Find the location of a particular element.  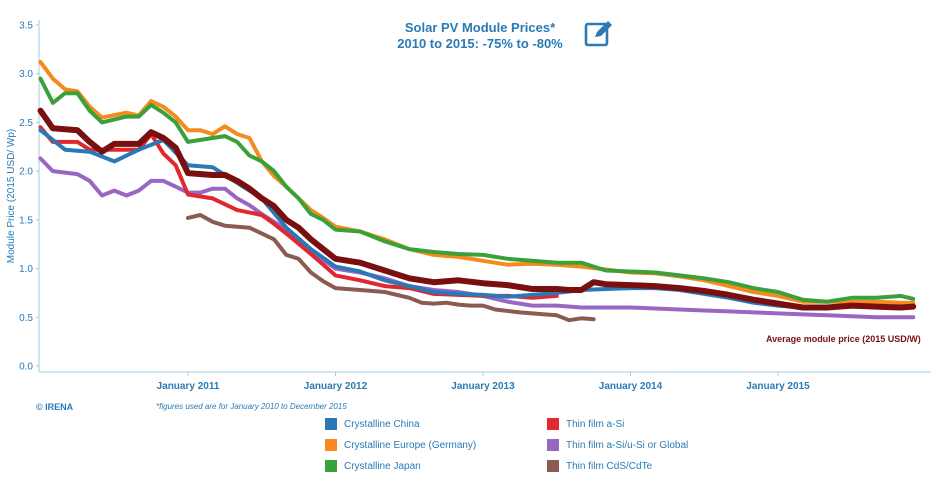

legend-label: Thin film a-Si is located at coordinates (595, 424).